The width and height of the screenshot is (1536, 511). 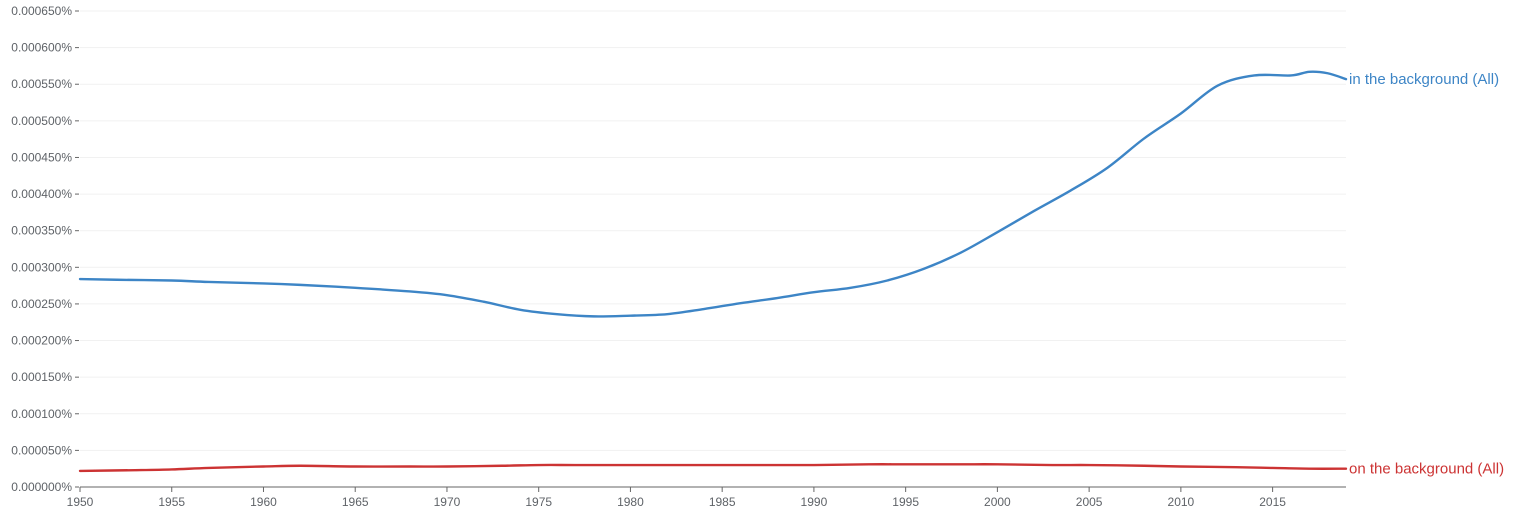 What do you see at coordinates (41, 487) in the screenshot?
I see `y-tick-label: 0.000000%` at bounding box center [41, 487].